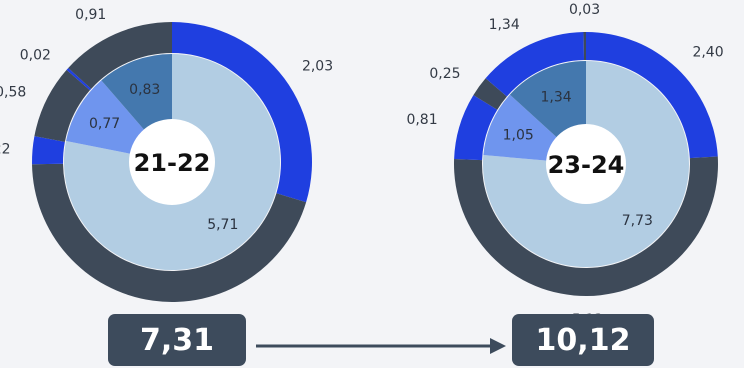 This screenshot has height=368, width=744. I want to click on center-label-21-22: 21-22, so click(172, 163).